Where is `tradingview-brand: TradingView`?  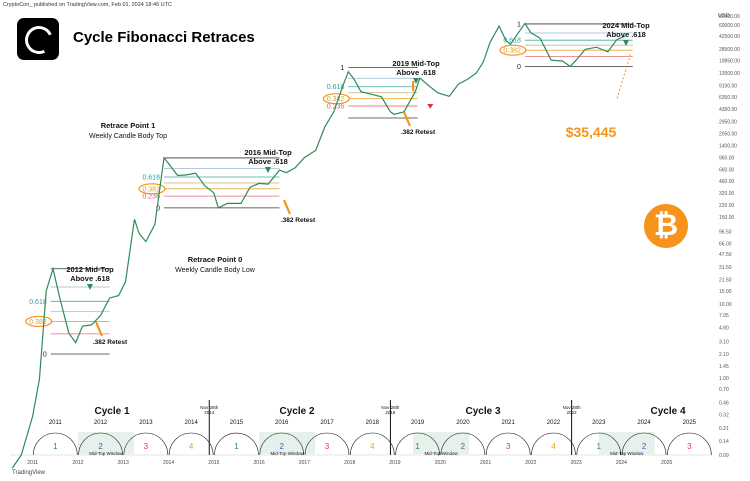
tradingview-brand: TradingView is located at coordinates (29, 473).